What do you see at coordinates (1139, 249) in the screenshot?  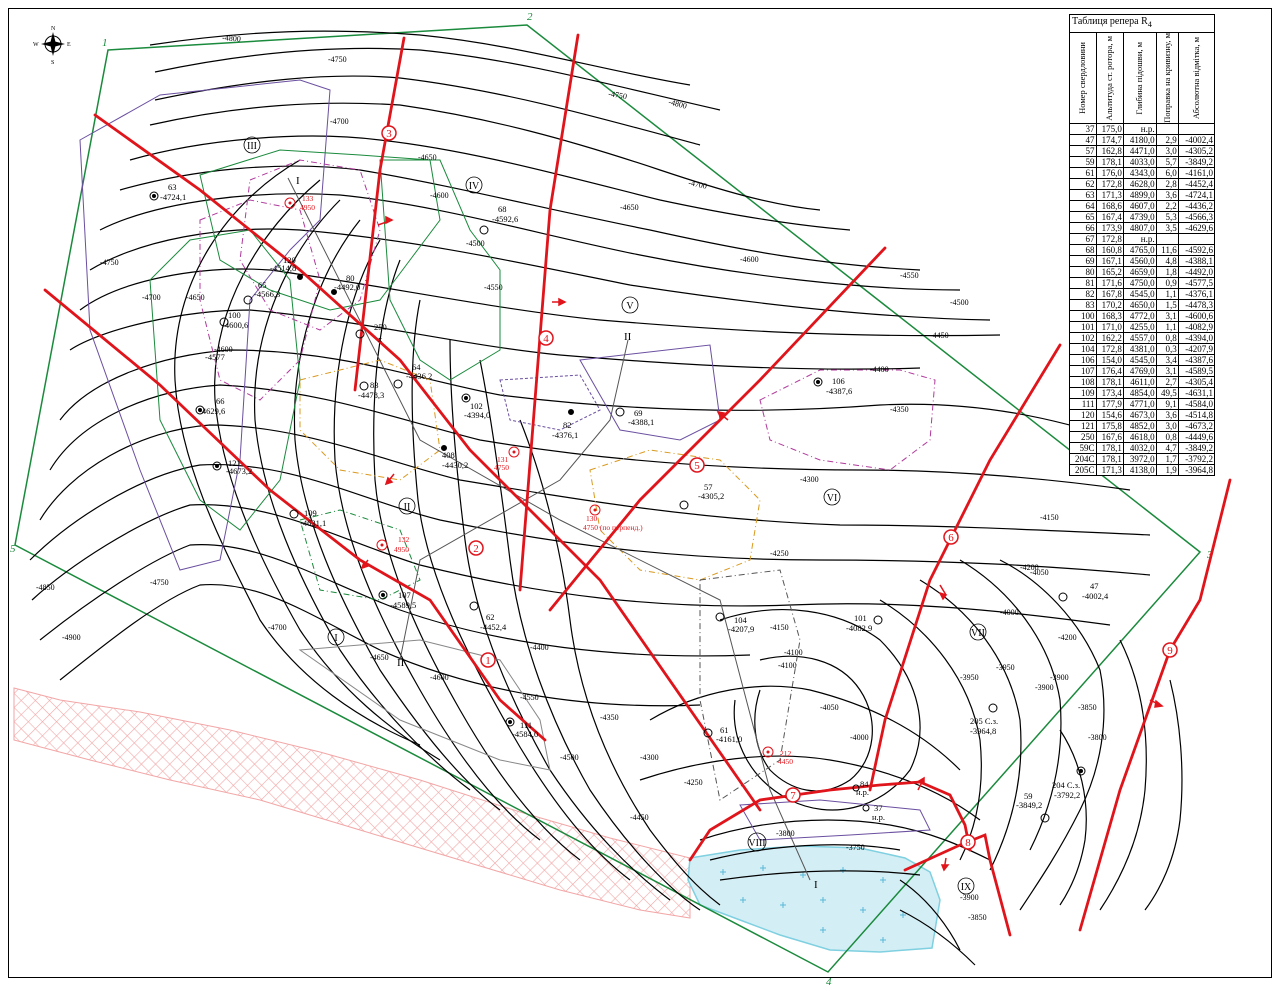 I see `table-cell: 4765,0` at bounding box center [1139, 249].